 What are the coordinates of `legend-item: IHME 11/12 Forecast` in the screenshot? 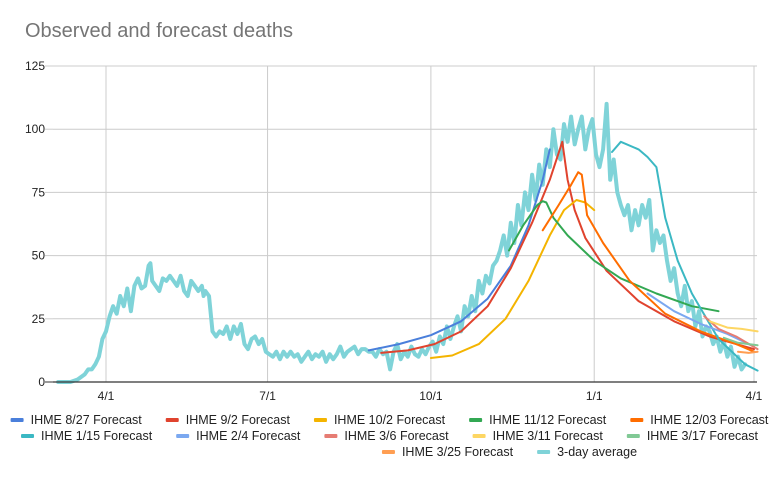 It's located at (538, 420).